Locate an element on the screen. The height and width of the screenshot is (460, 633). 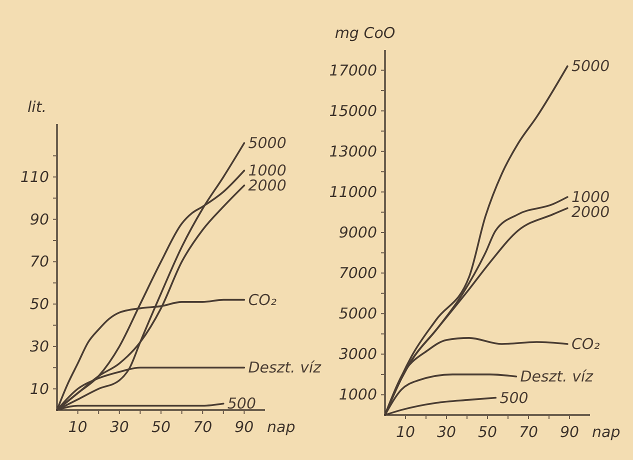
y-tick-label: 7000 is located at coordinates (357, 273).